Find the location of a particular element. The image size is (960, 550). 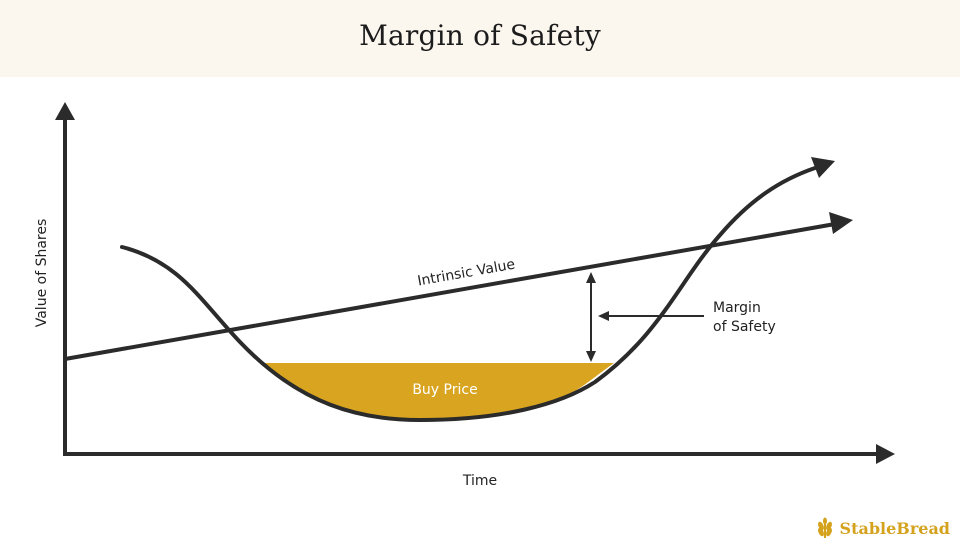

margin-pointer-arrowhead is located at coordinates (603, 316).